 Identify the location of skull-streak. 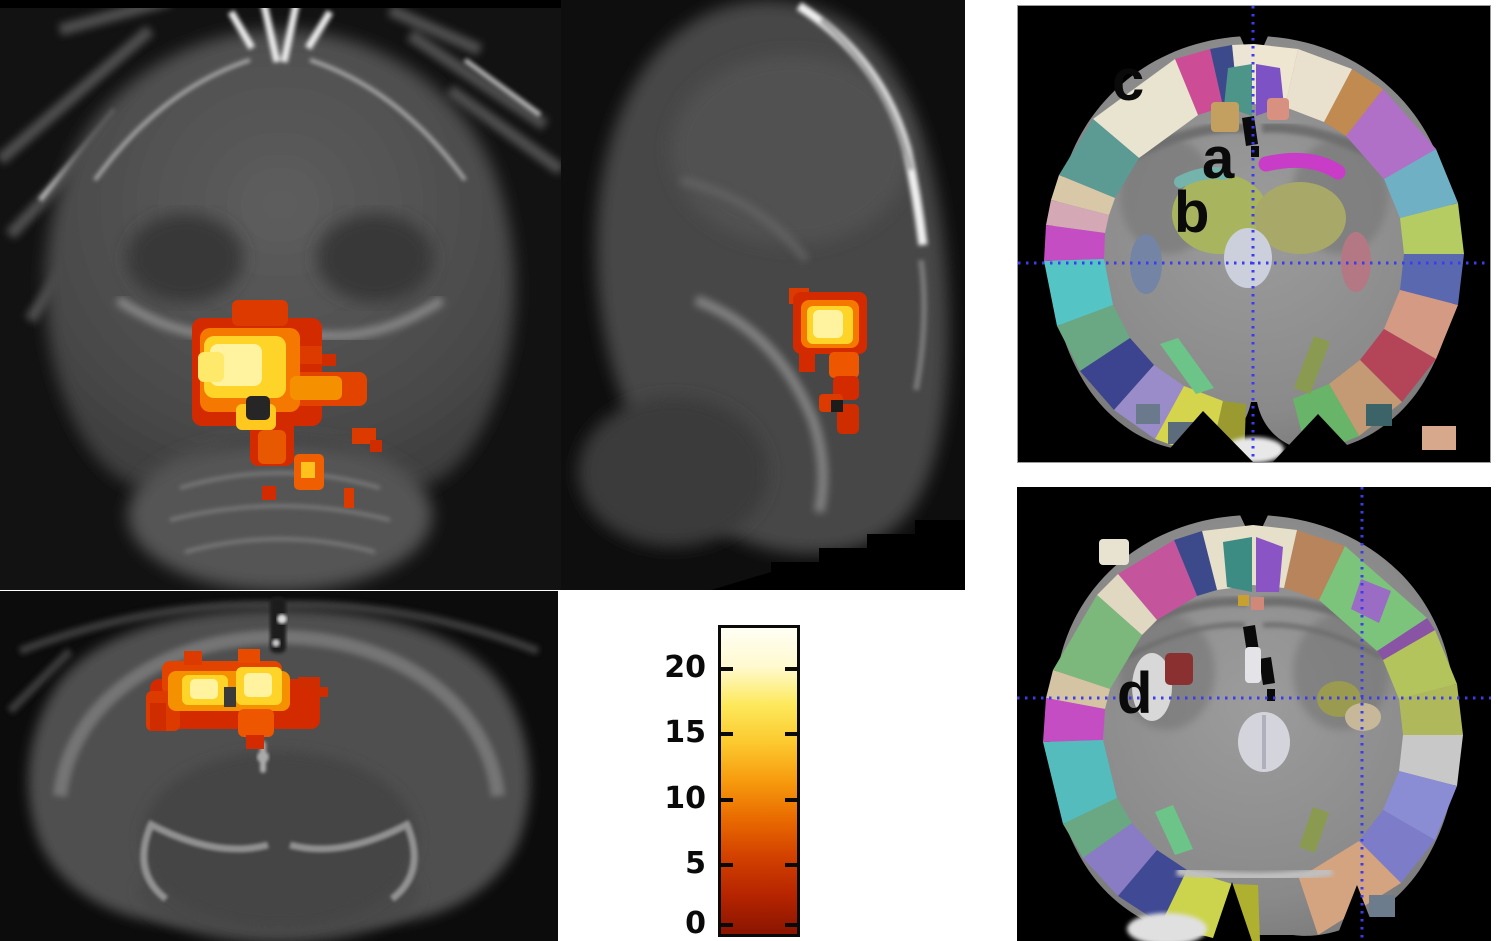
(862, 196).